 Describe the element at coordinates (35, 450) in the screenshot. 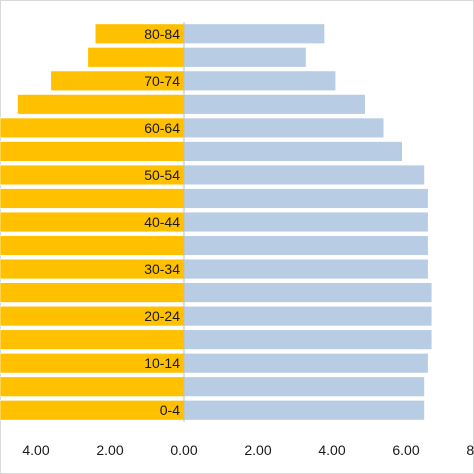

I see `x-tick-label-0: 4.00` at that location.